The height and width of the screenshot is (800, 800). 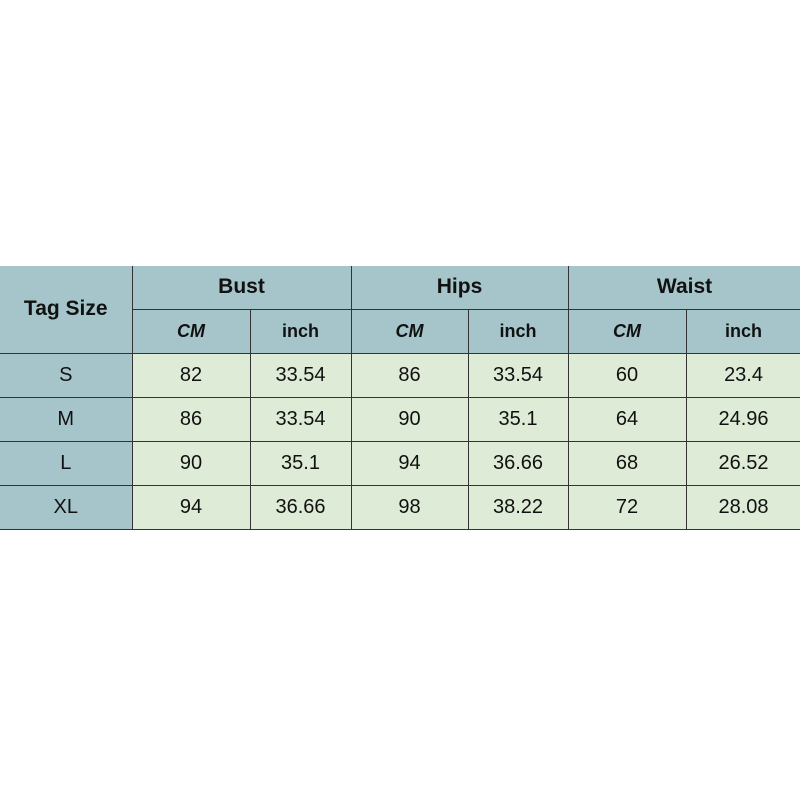 I want to click on table-row: S 82 33.54 86 33.54 60 23.4, so click(x=400, y=375).